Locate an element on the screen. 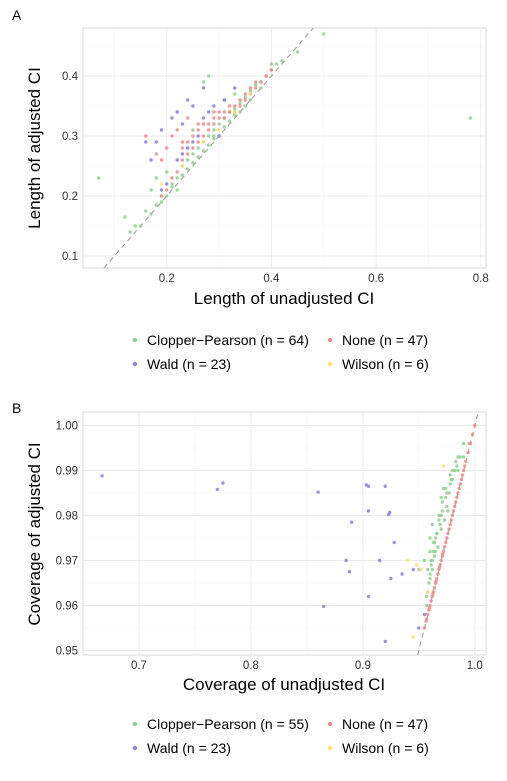 The height and width of the screenshot is (781, 507). legend-key-wald is located at coordinates (135, 364).